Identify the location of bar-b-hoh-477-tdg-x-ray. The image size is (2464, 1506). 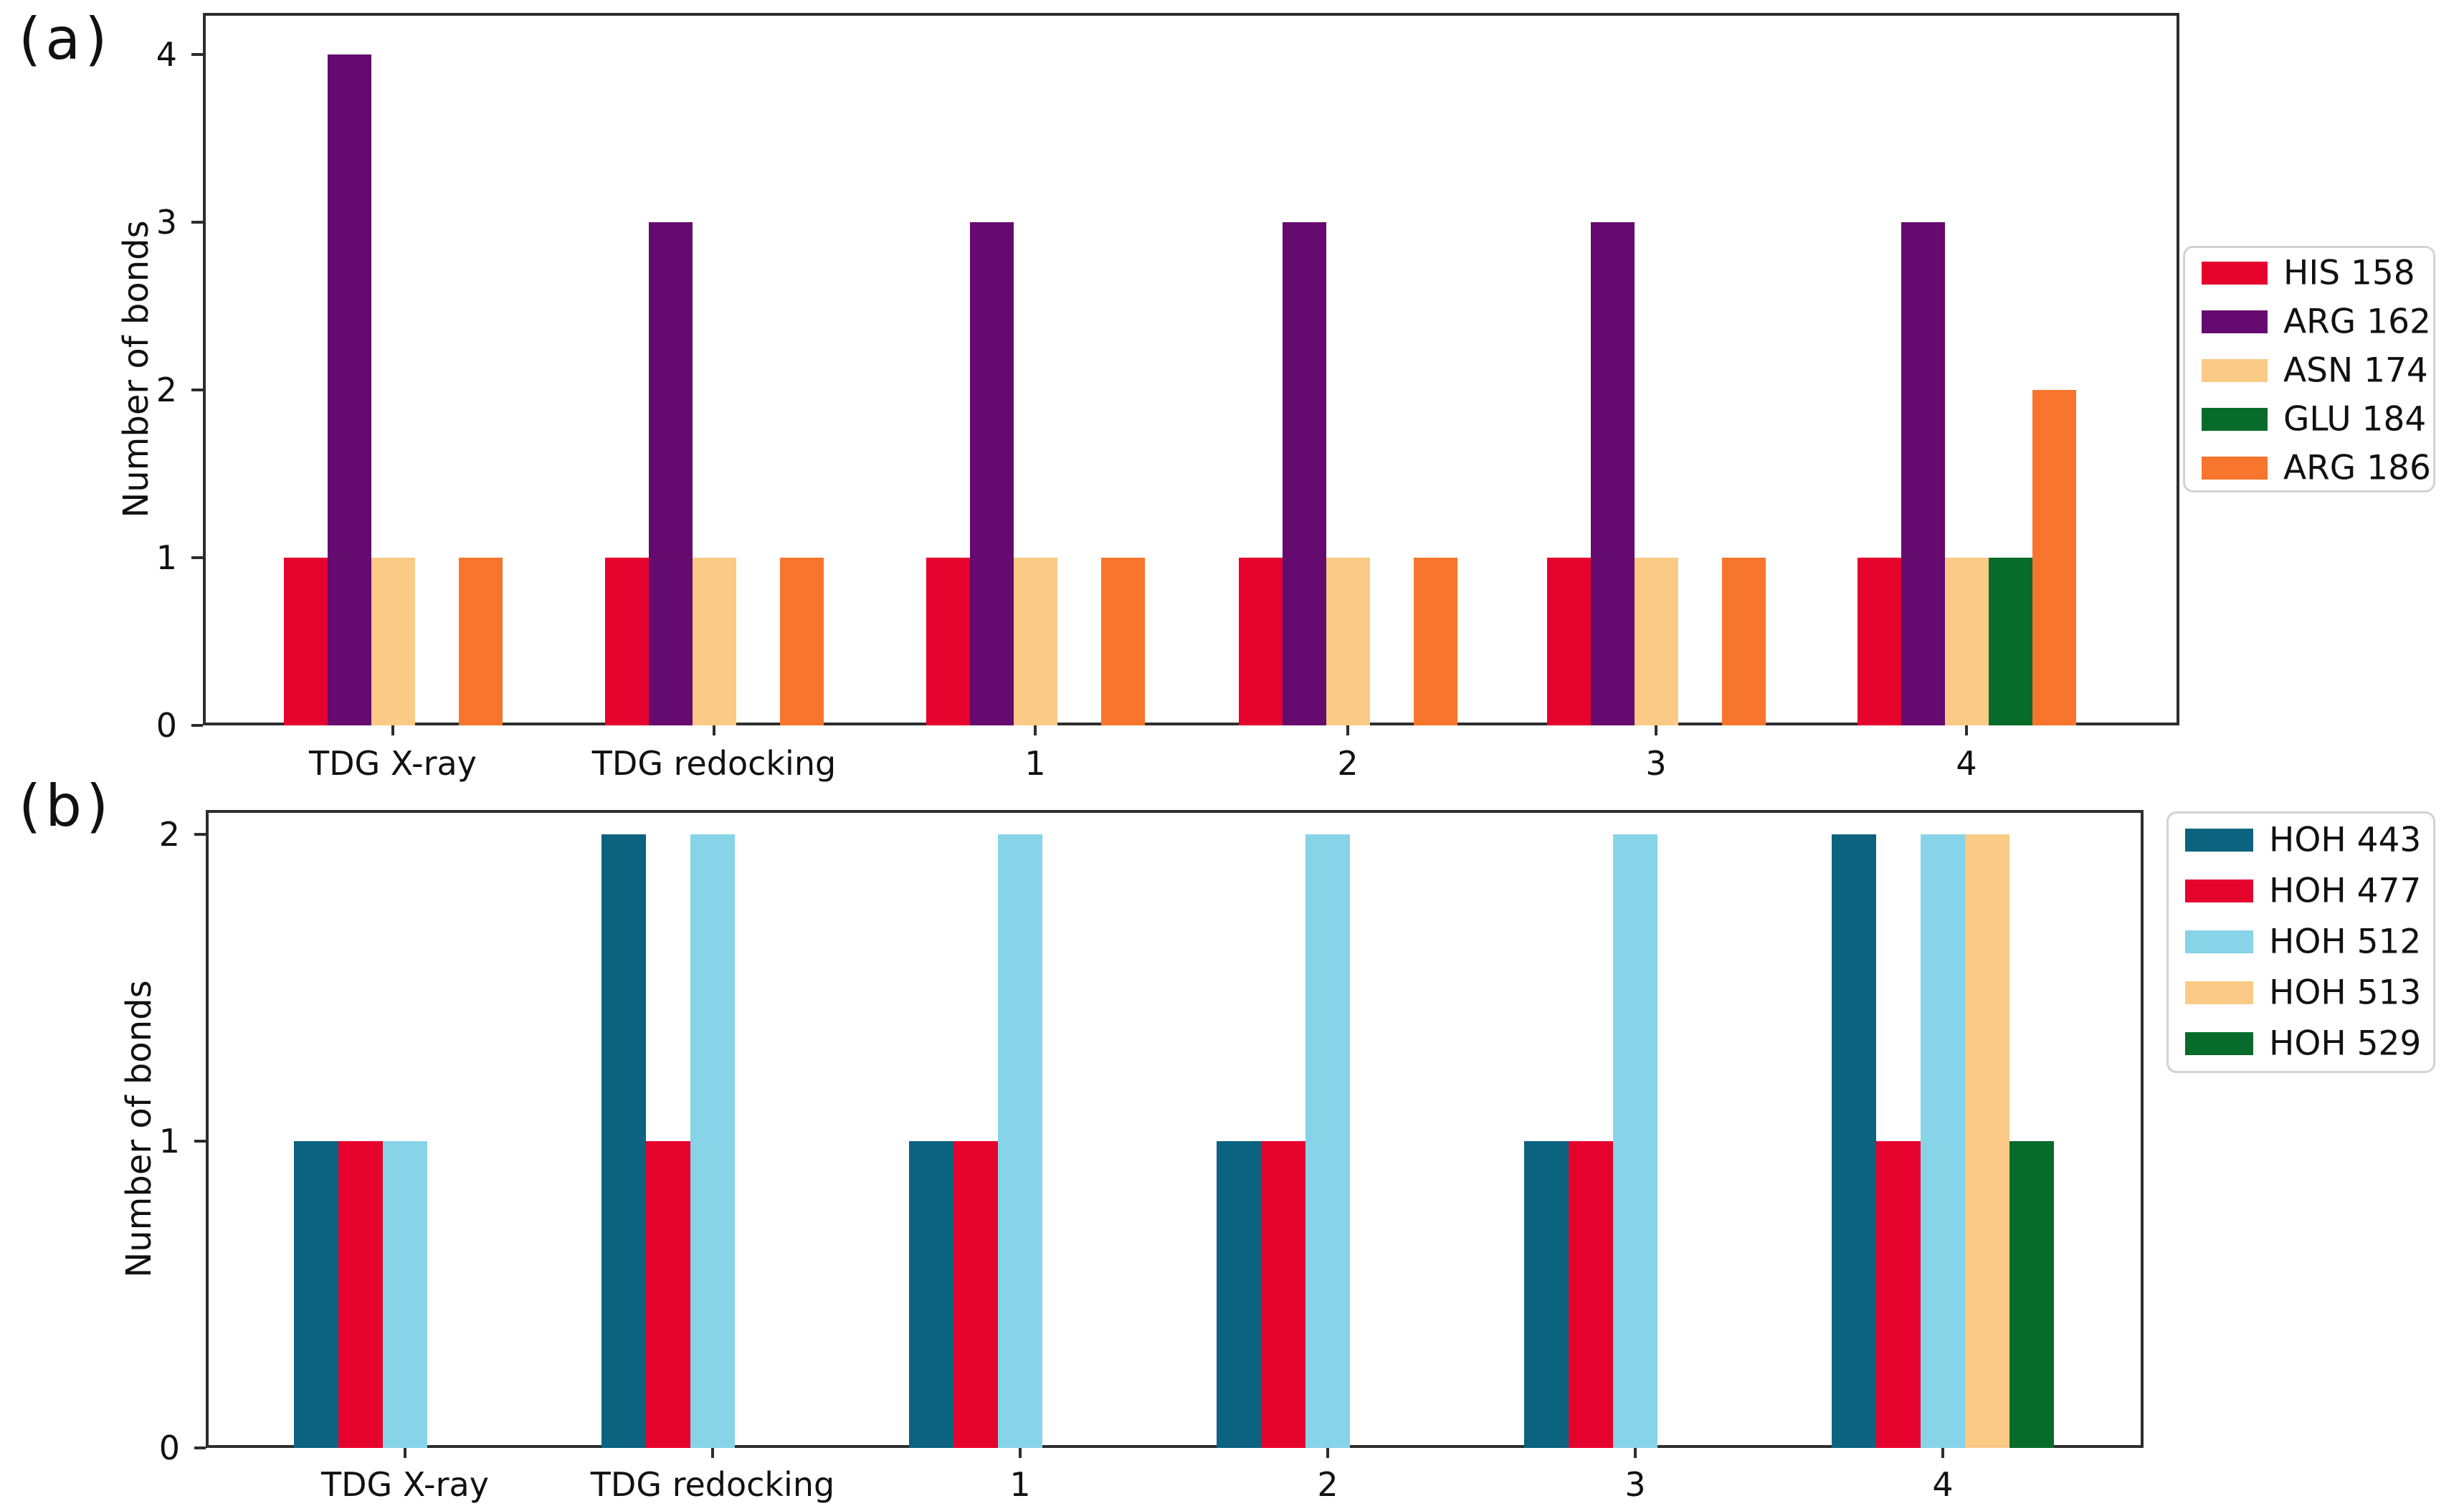
(360, 1294).